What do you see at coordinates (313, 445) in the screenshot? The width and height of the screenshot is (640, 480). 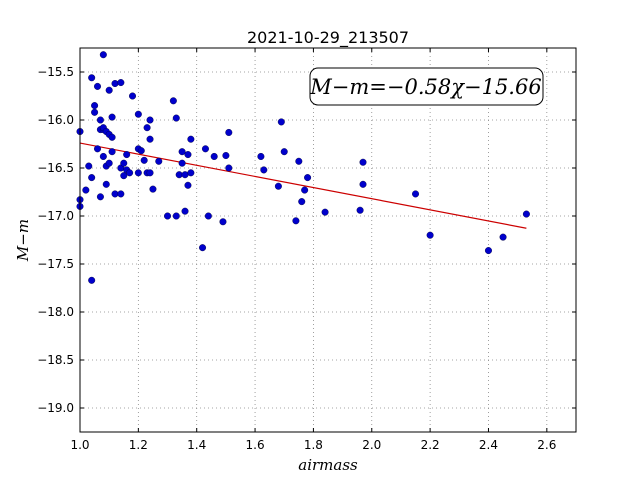 I see `x-tick-label: 1.8` at bounding box center [313, 445].